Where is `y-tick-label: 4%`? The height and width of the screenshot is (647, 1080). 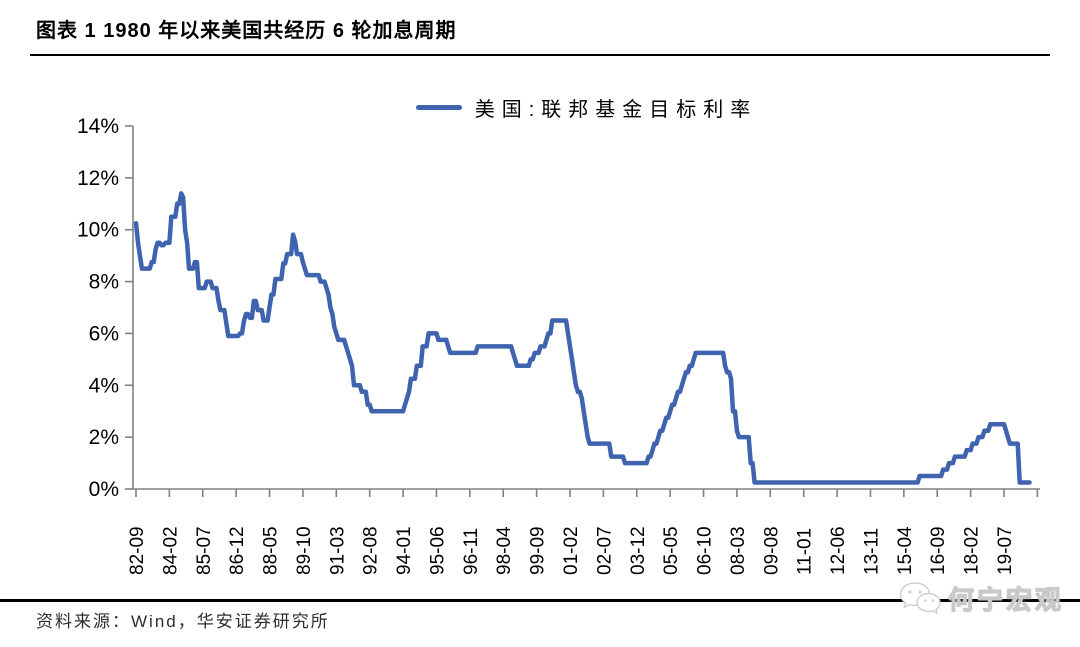
y-tick-label: 4% is located at coordinates (104, 385).